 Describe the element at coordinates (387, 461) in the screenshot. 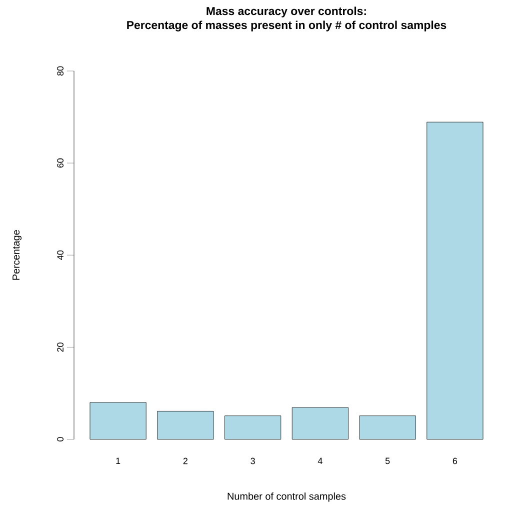

I see `x-tick-label: 5` at that location.